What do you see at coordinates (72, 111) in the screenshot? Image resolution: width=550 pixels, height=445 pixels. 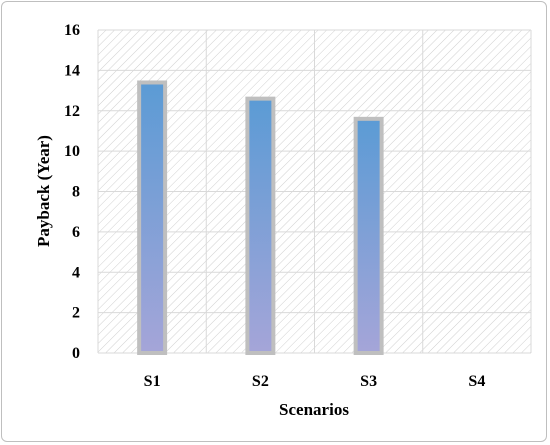 I see `y-tick-label: 12` at bounding box center [72, 111].